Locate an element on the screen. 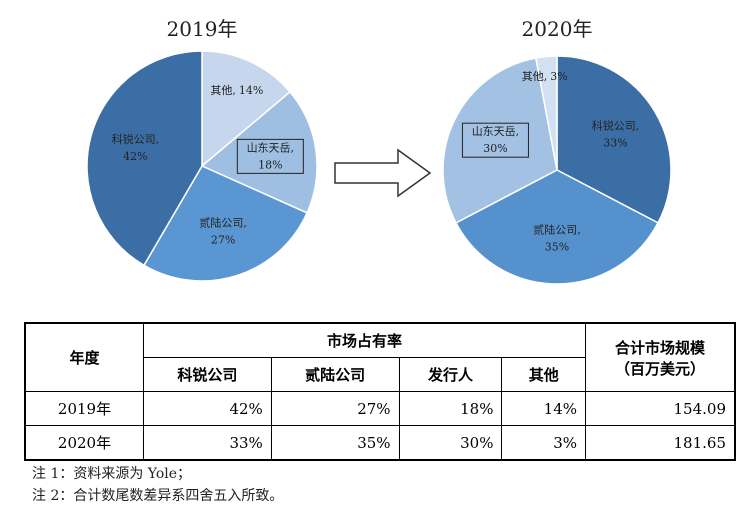 The width and height of the screenshot is (752, 508). table-cell: 14% is located at coordinates (543, 408).